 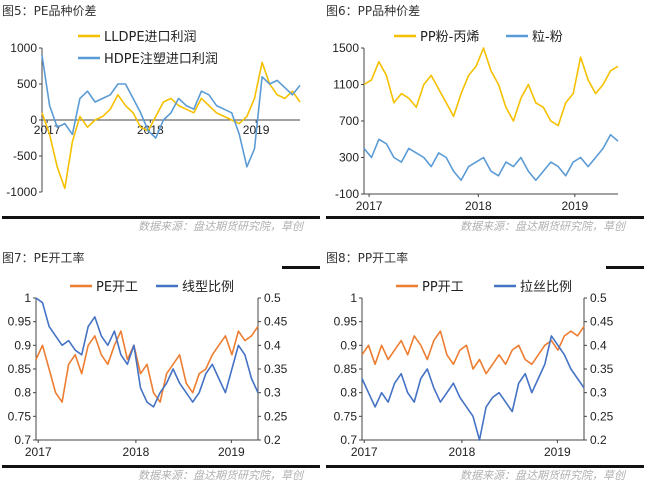 I want to click on legend-label: PE开工, so click(x=117, y=287).